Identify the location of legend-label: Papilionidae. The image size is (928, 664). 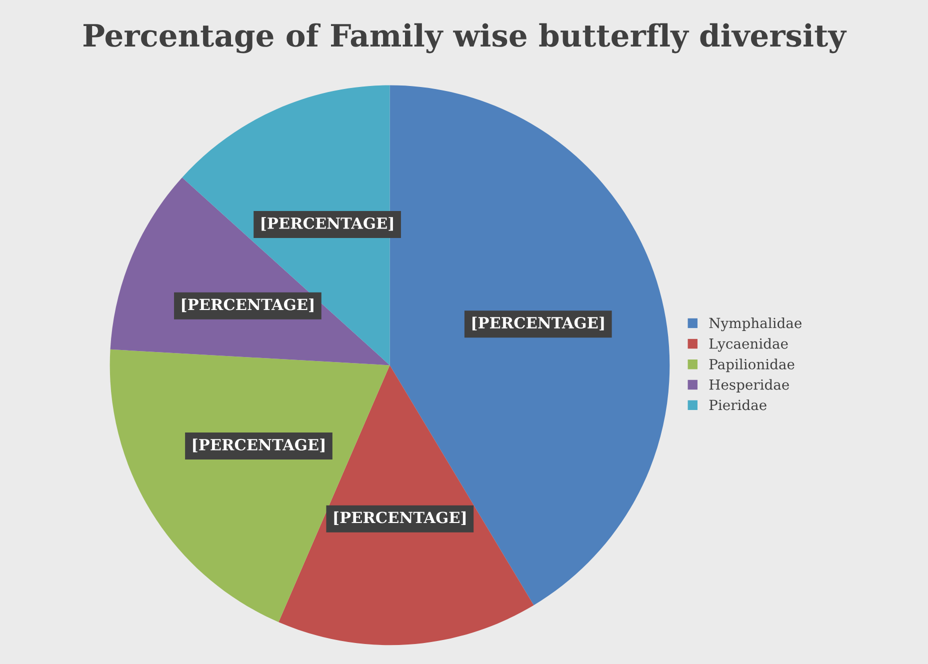
(751, 365).